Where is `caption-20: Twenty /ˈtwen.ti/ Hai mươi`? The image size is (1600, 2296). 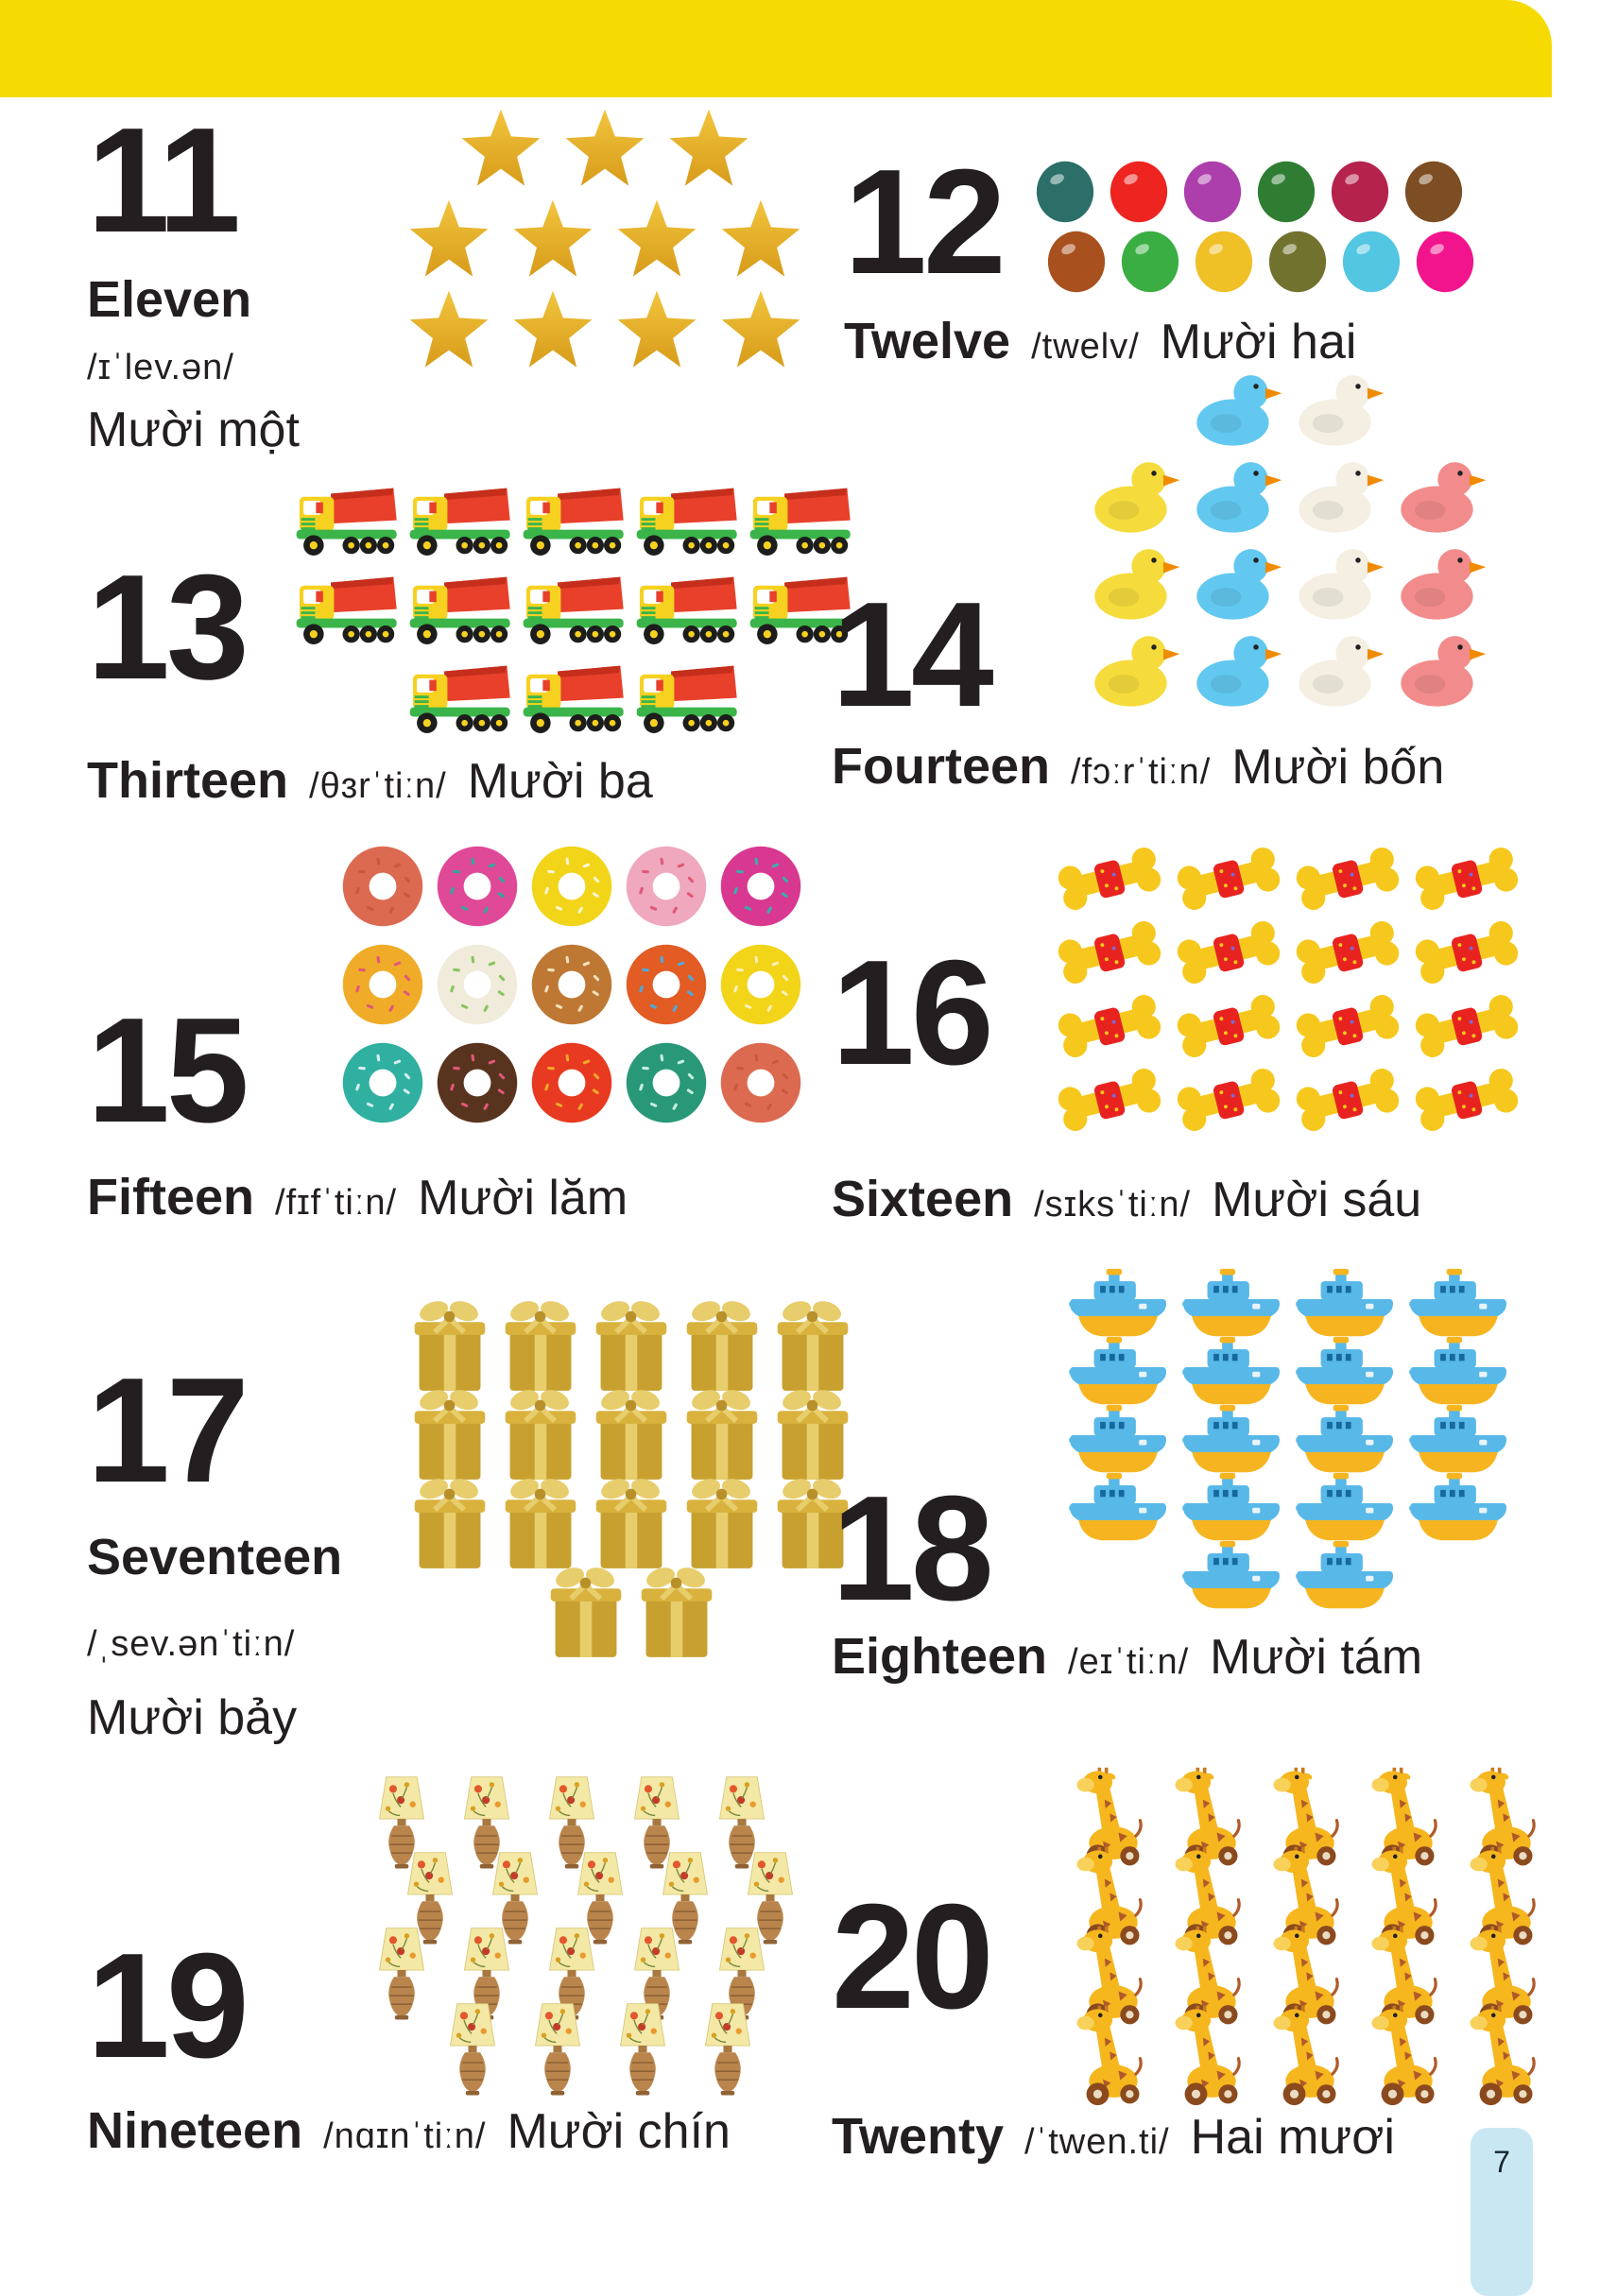 caption-20: Twenty /ˈtwen.ti/ Hai mươi is located at coordinates (1205, 2136).